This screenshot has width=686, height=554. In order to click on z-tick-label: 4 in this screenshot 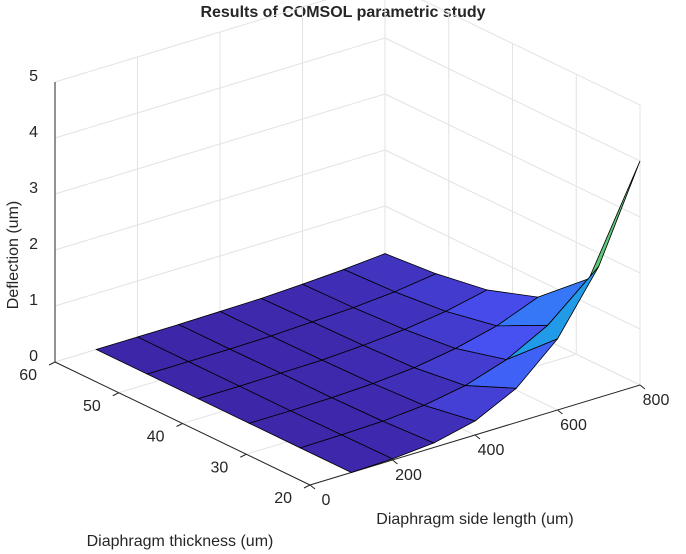, I will do `click(33, 132)`.